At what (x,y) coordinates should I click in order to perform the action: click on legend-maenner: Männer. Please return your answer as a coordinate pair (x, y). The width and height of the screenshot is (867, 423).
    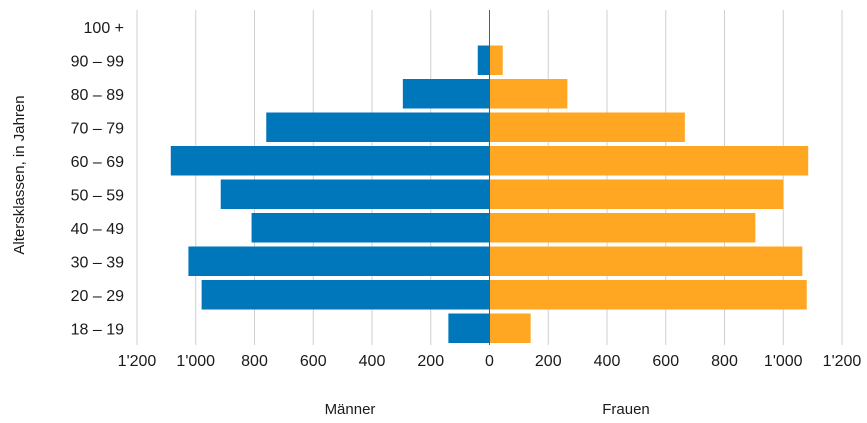
    Looking at the image, I should click on (350, 409).